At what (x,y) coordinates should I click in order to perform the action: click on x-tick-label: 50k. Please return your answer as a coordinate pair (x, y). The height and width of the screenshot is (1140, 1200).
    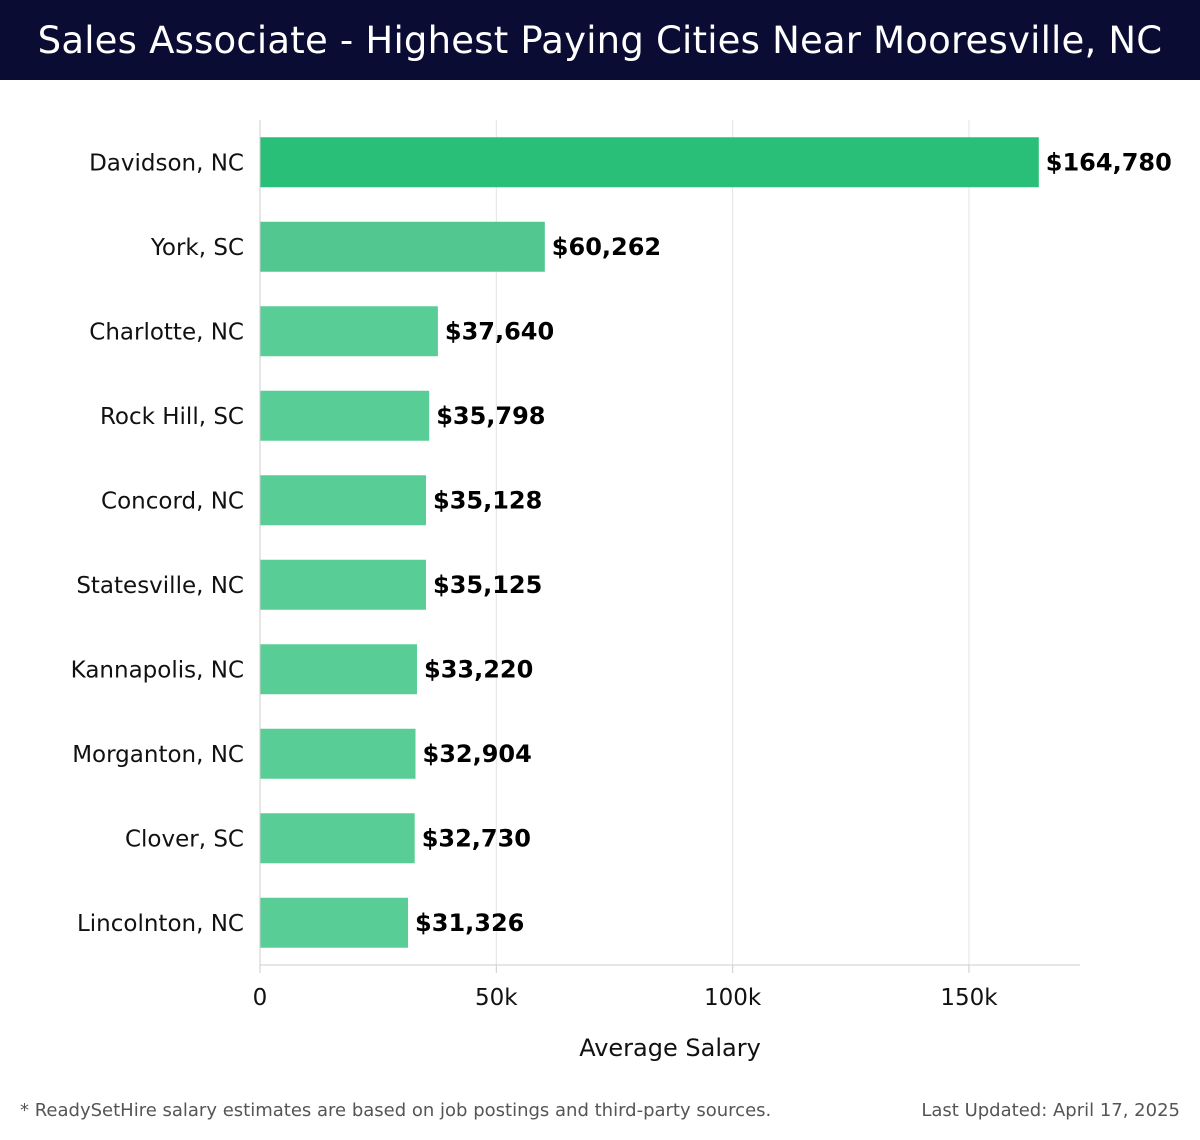
    Looking at the image, I should click on (496, 998).